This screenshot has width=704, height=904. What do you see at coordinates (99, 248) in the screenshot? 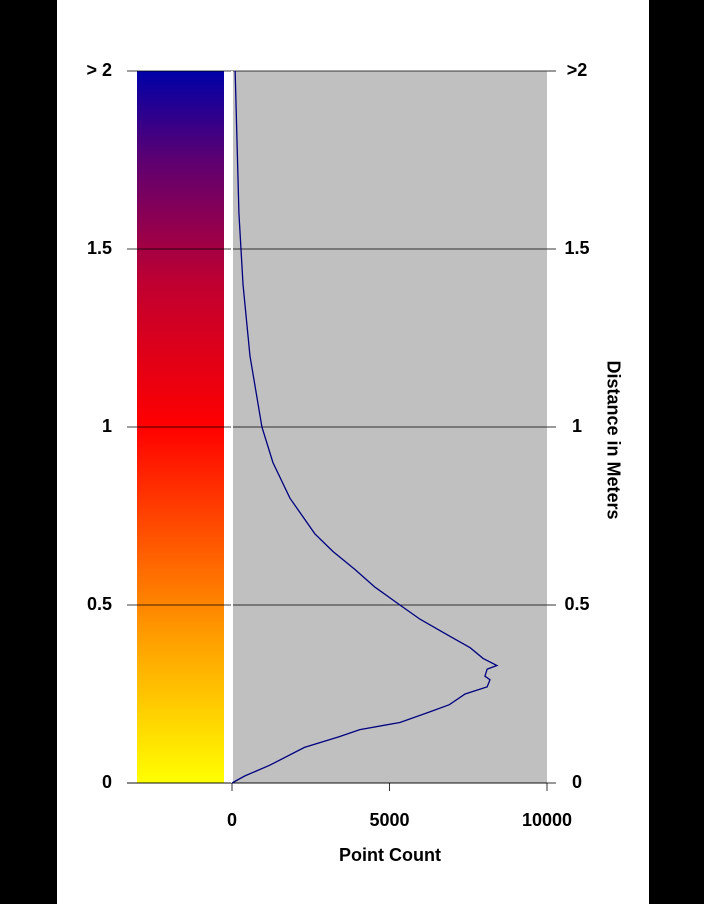
I see `y-tick-label: 1.5` at bounding box center [99, 248].